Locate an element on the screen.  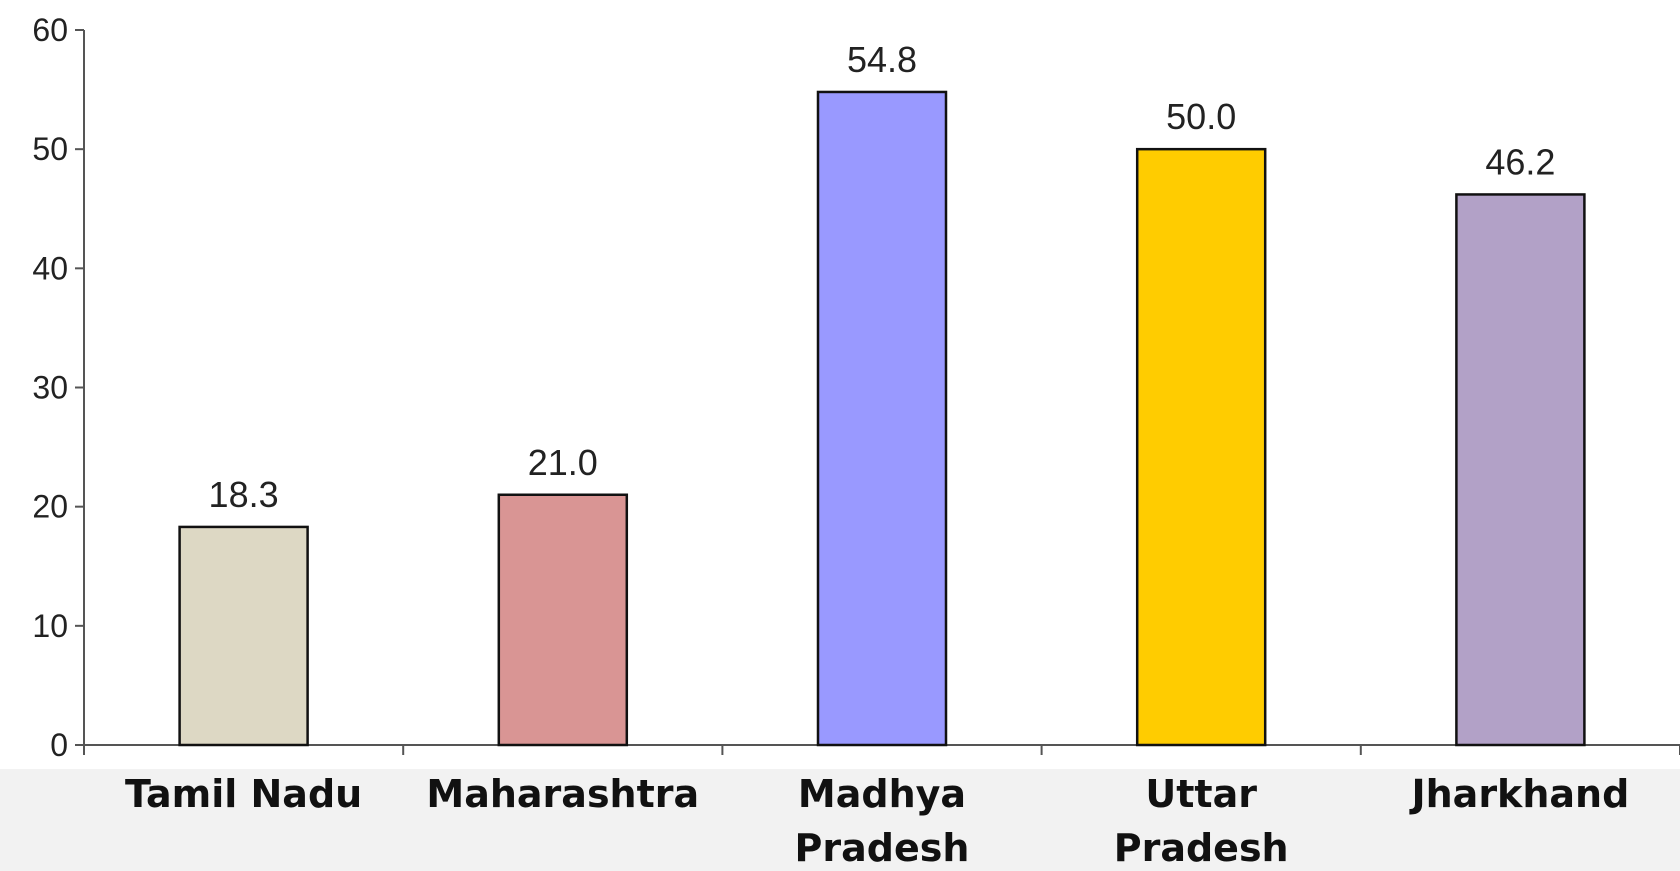
x-tick-label: Jharkhand is located at coordinates (1520, 794).